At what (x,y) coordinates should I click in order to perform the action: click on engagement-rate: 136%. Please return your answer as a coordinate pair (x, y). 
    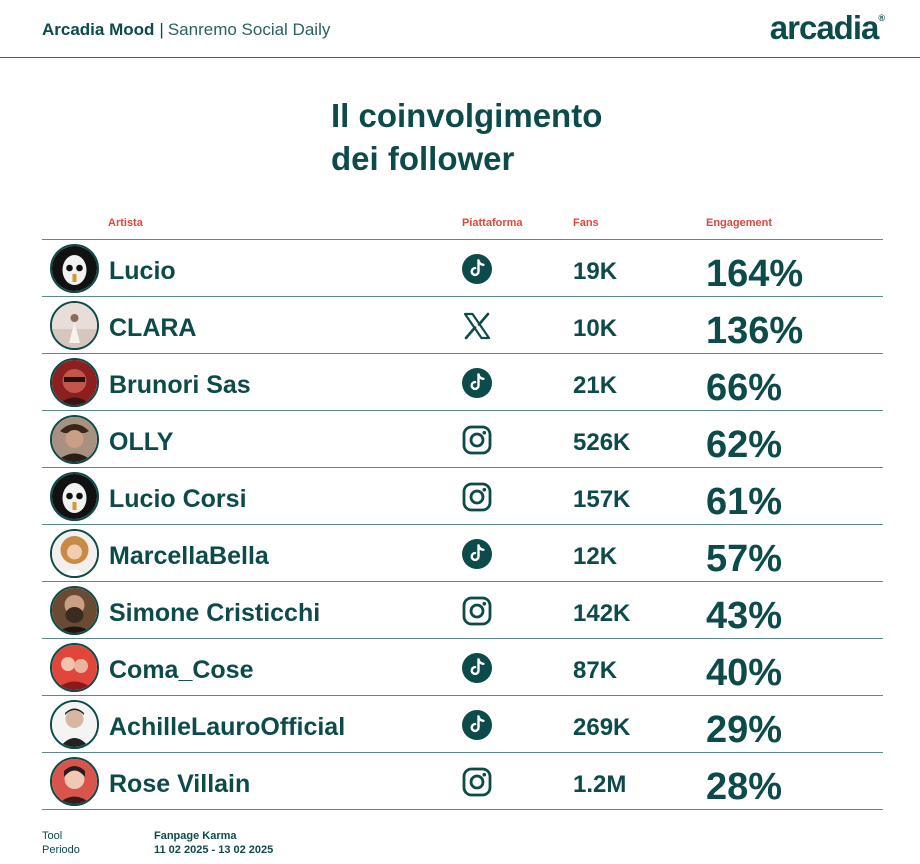
    Looking at the image, I should click on (755, 331).